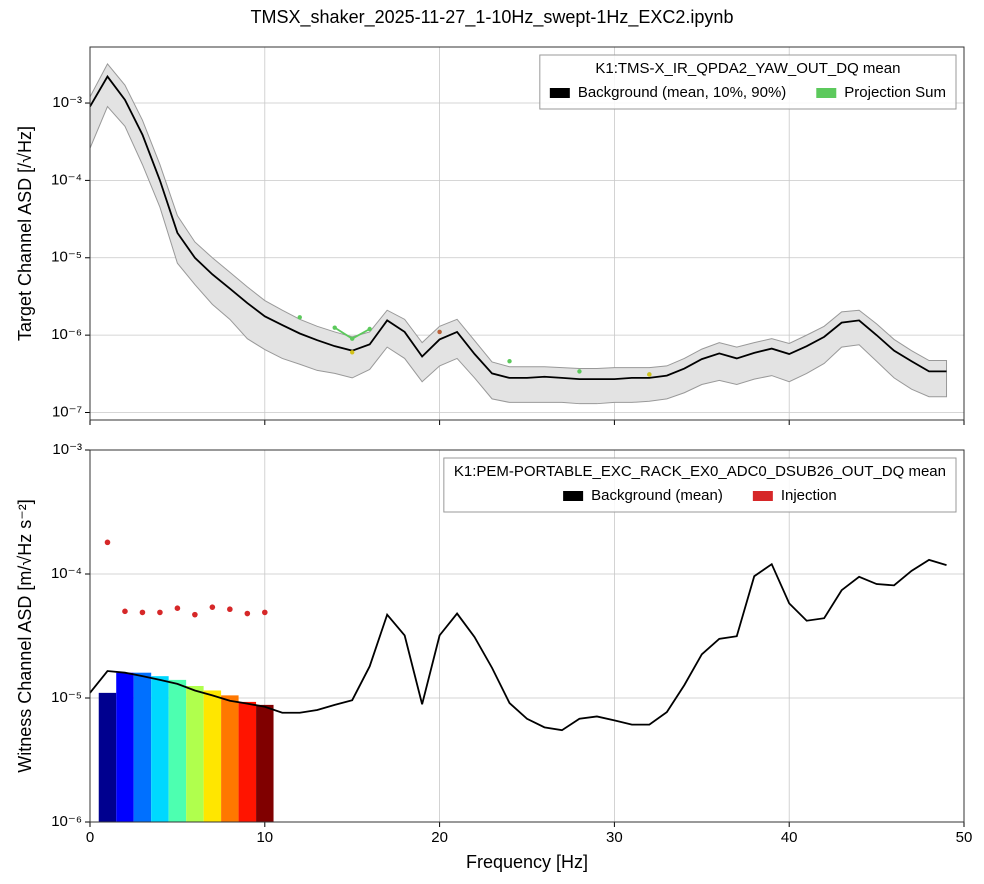 The image size is (984, 884). What do you see at coordinates (614, 837) in the screenshot?
I see `x-tick-label: 30` at bounding box center [614, 837].